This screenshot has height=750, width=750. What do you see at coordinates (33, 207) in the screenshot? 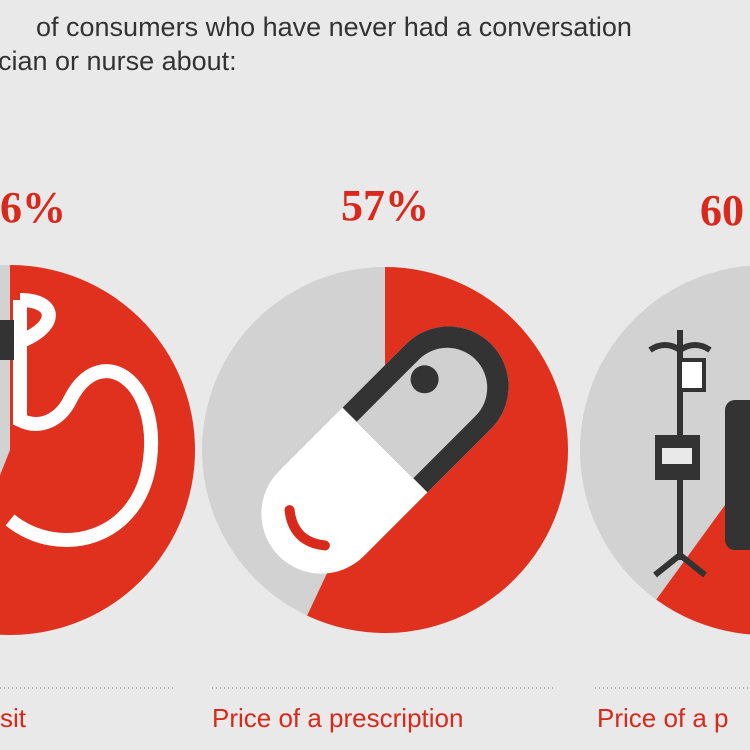
I see `percent-label: 6%` at bounding box center [33, 207].